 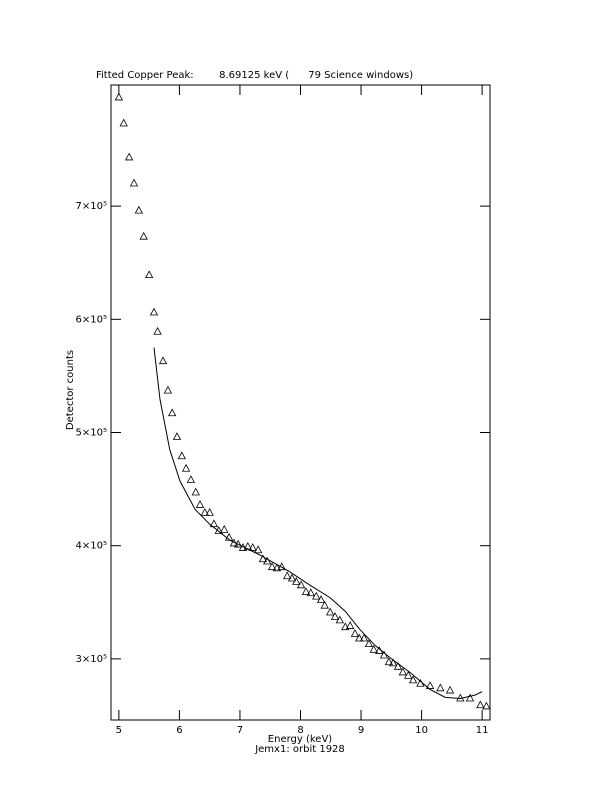 What do you see at coordinates (240, 730) in the screenshot?
I see `x-tick-label: 7` at bounding box center [240, 730].